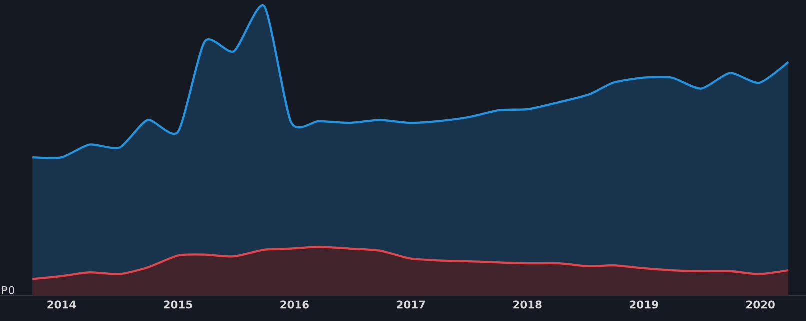 The image size is (806, 321). What do you see at coordinates (411, 304) in the screenshot?
I see `x-tick-label: 2017` at bounding box center [411, 304].